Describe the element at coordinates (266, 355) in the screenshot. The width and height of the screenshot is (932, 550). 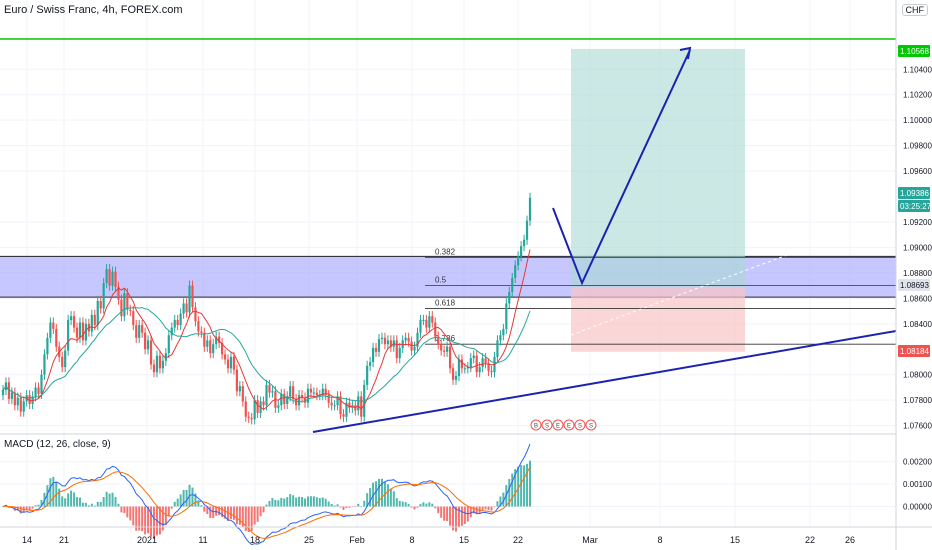
I see `ma-slow-line` at that location.